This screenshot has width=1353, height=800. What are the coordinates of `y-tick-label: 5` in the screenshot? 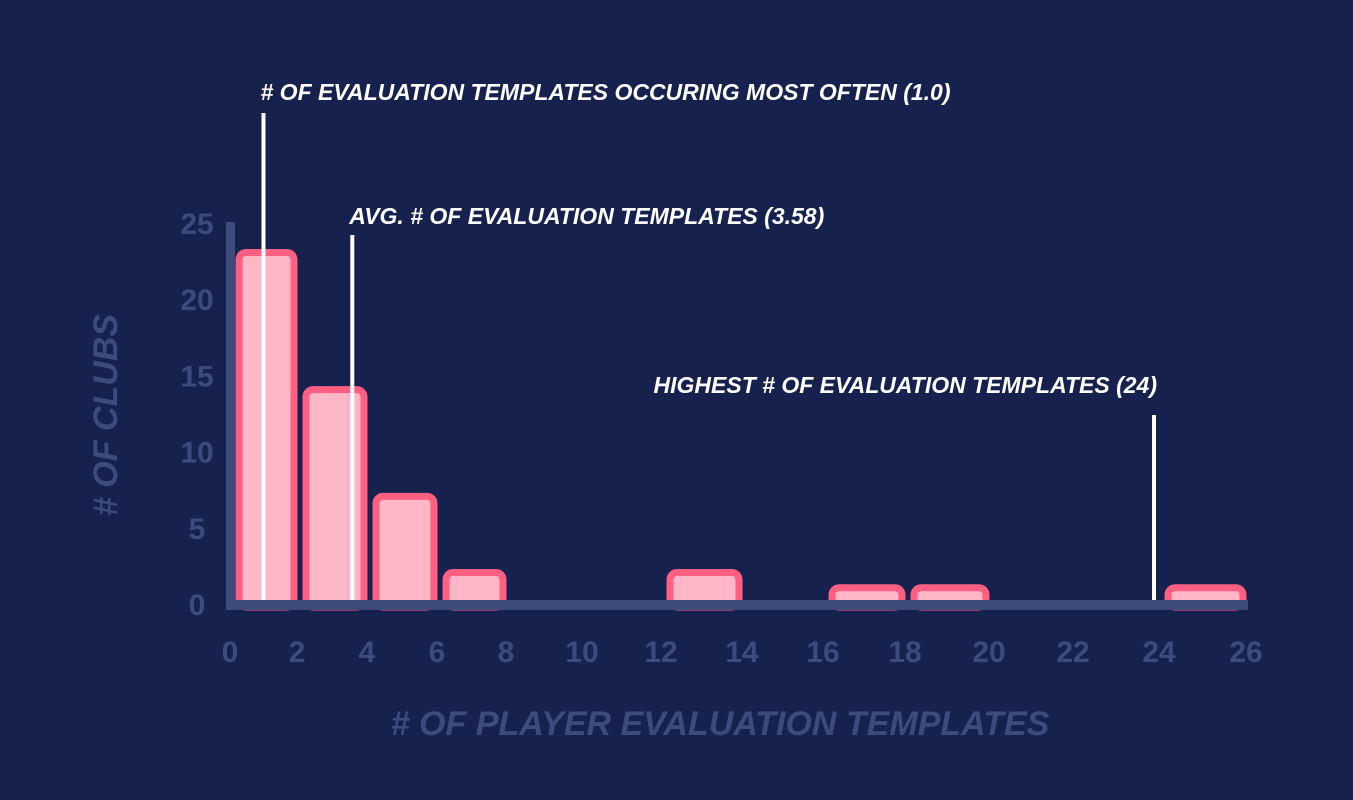 It's located at (197, 529).